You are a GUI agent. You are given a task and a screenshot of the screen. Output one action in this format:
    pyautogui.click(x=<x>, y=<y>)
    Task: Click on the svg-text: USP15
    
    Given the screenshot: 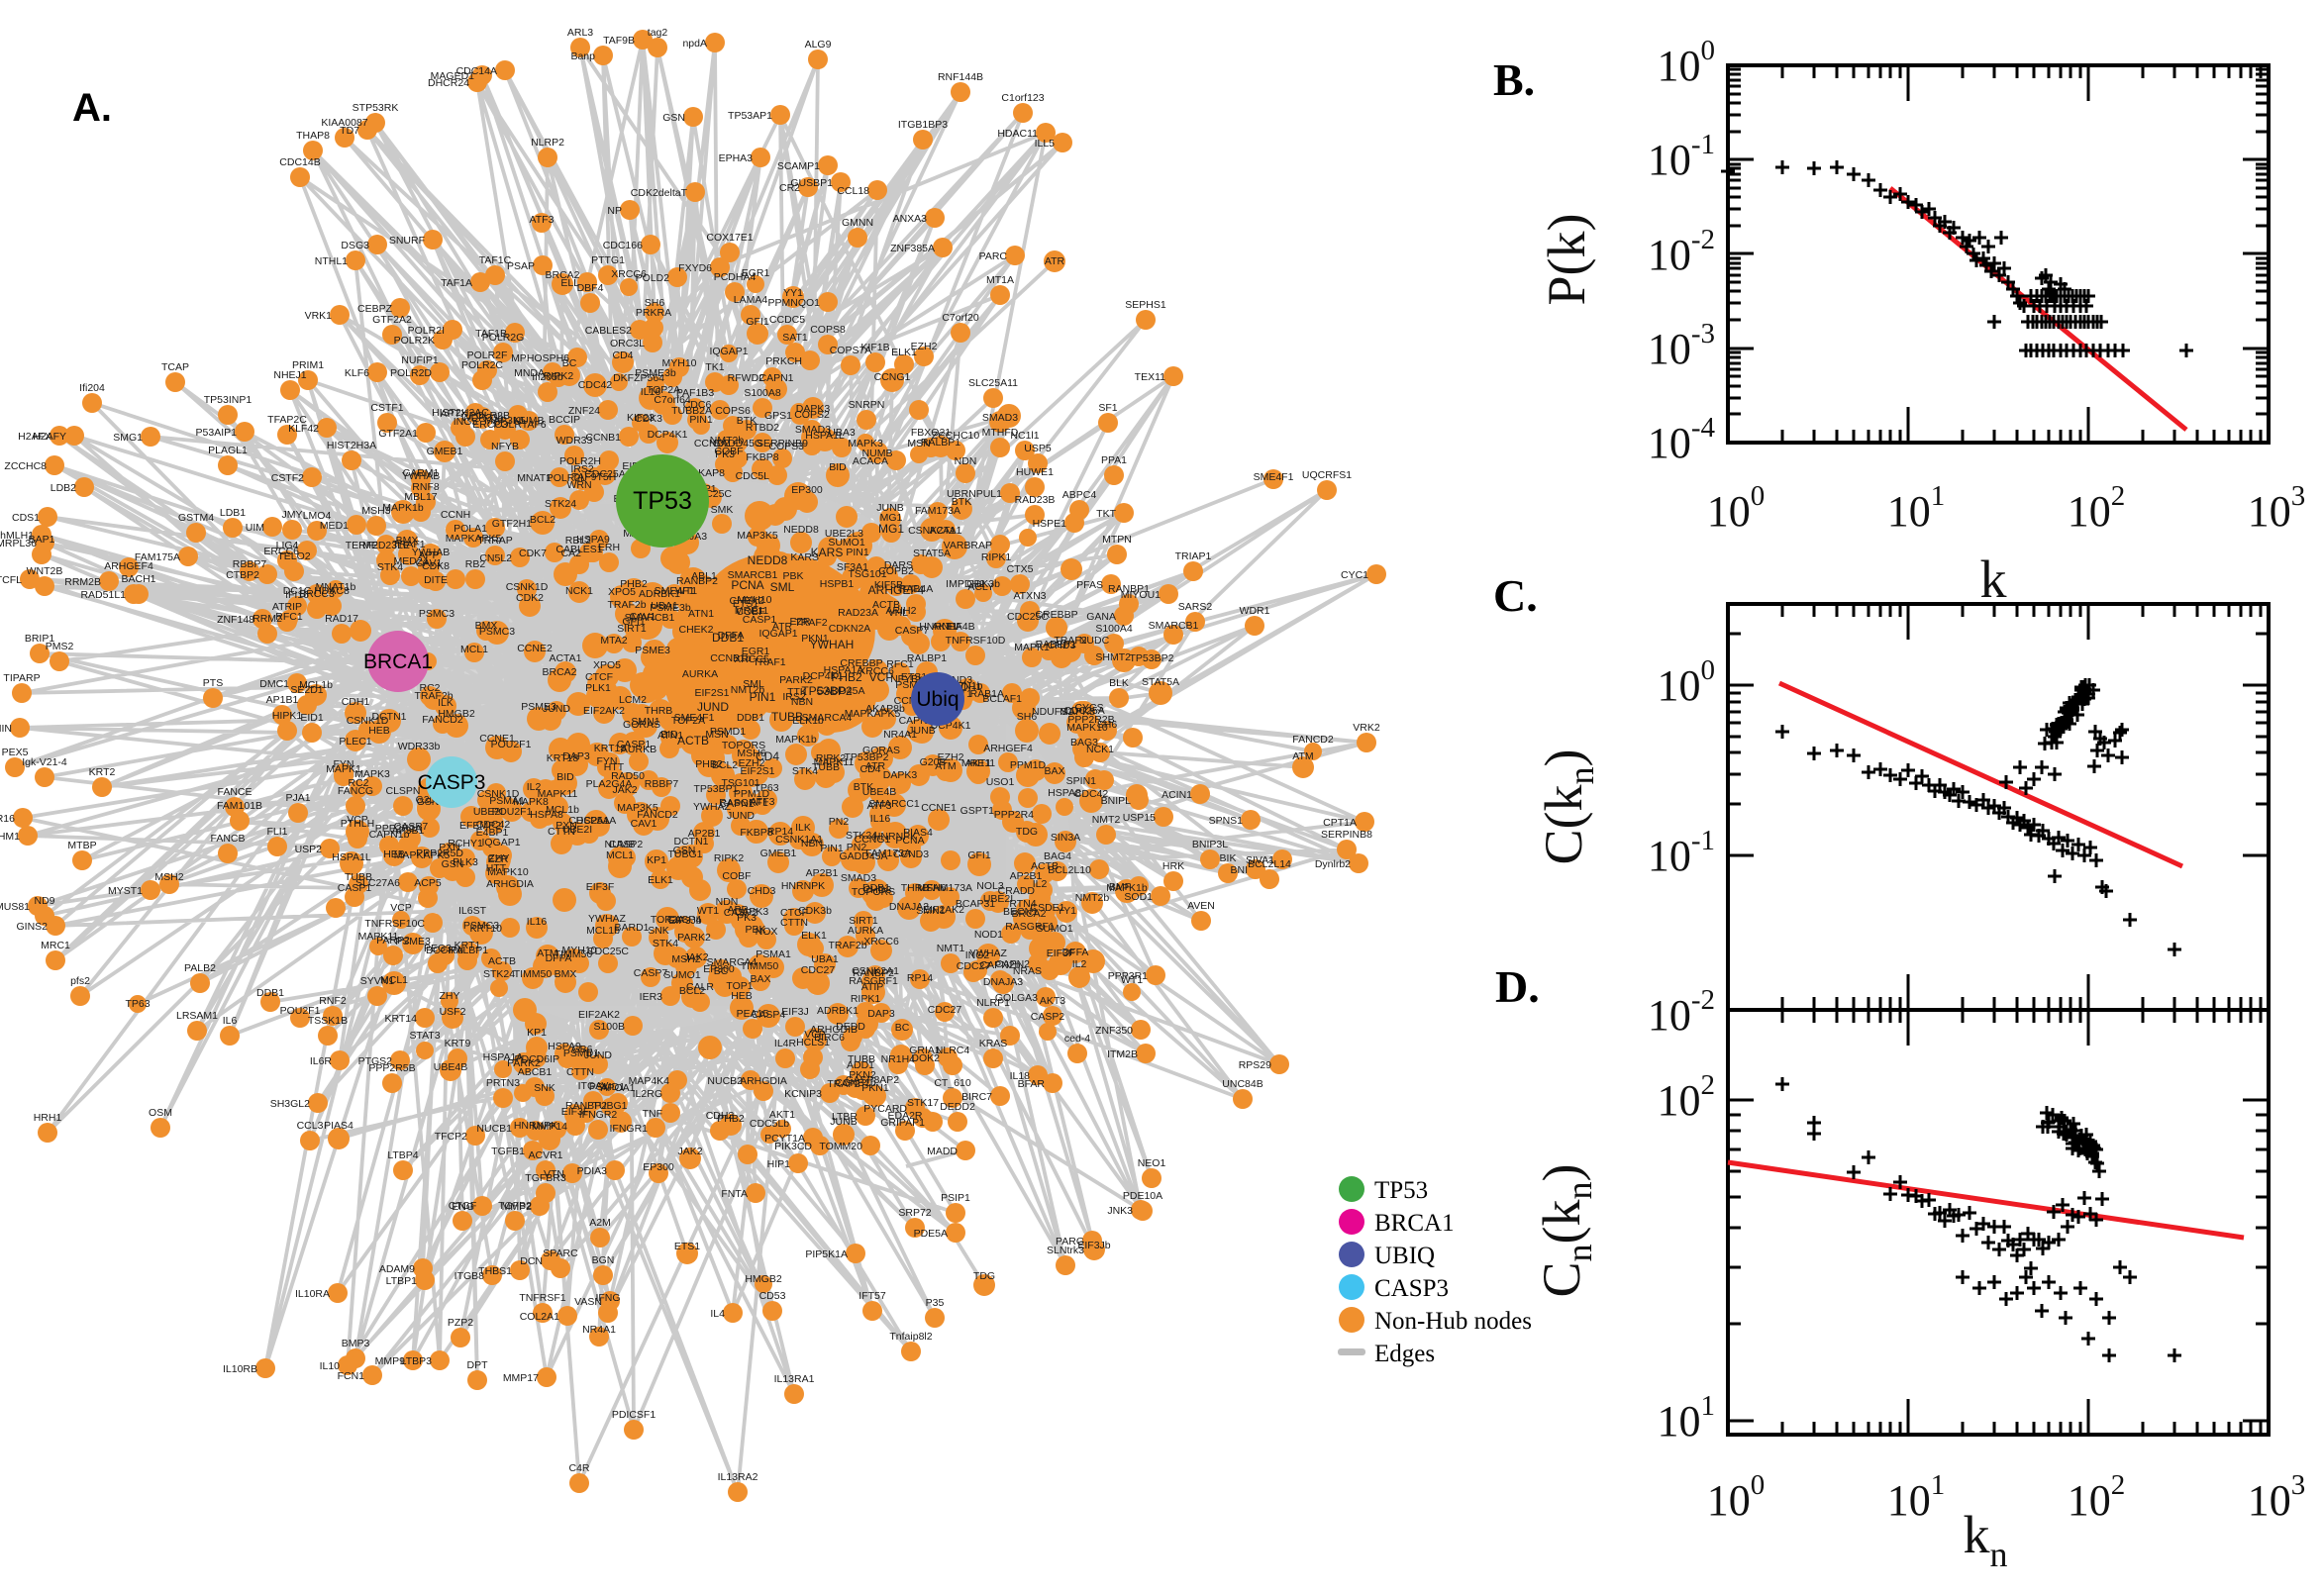 What is the action you would take?
    pyautogui.click(x=1140, y=818)
    